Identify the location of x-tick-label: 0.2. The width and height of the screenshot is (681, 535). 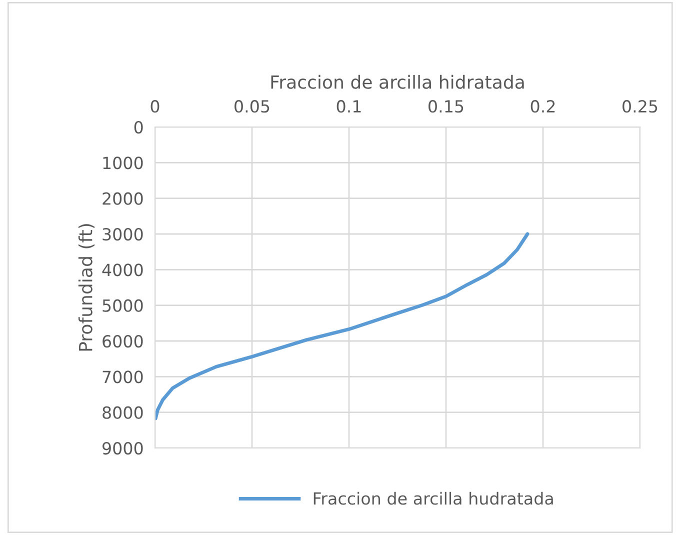
(542, 106).